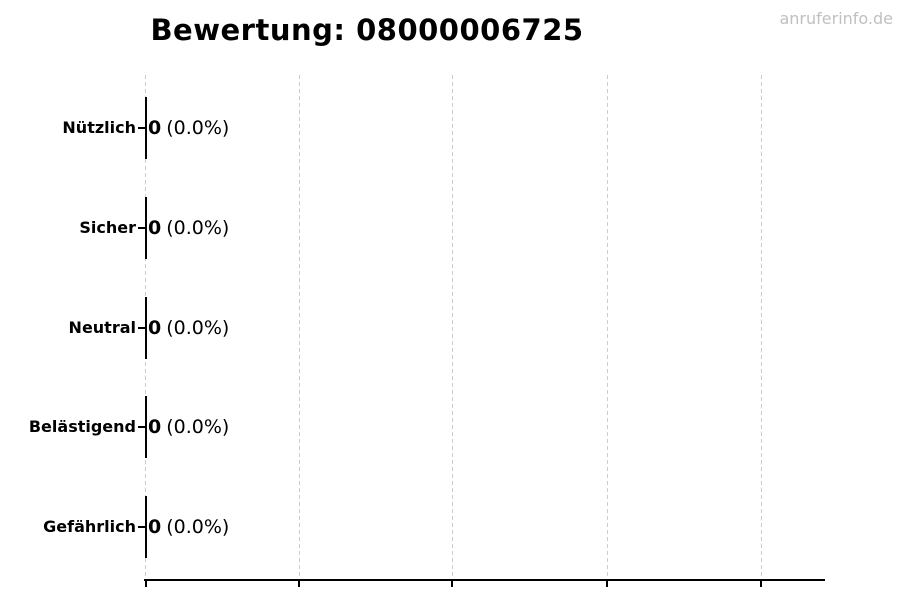 The image size is (900, 600). Describe the element at coordinates (102, 327) in the screenshot. I see `category-label: Neutral` at that location.